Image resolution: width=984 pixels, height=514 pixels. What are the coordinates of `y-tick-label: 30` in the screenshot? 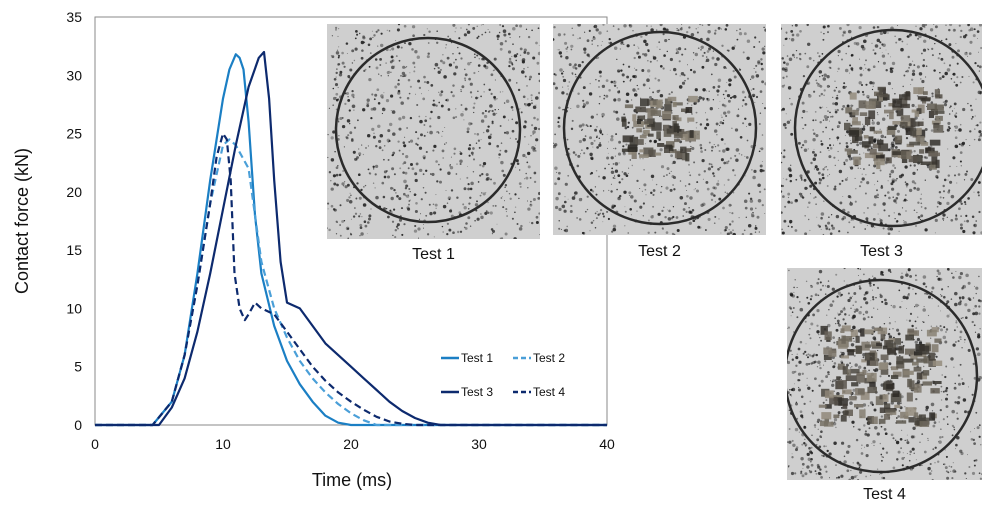 It's located at (74, 75).